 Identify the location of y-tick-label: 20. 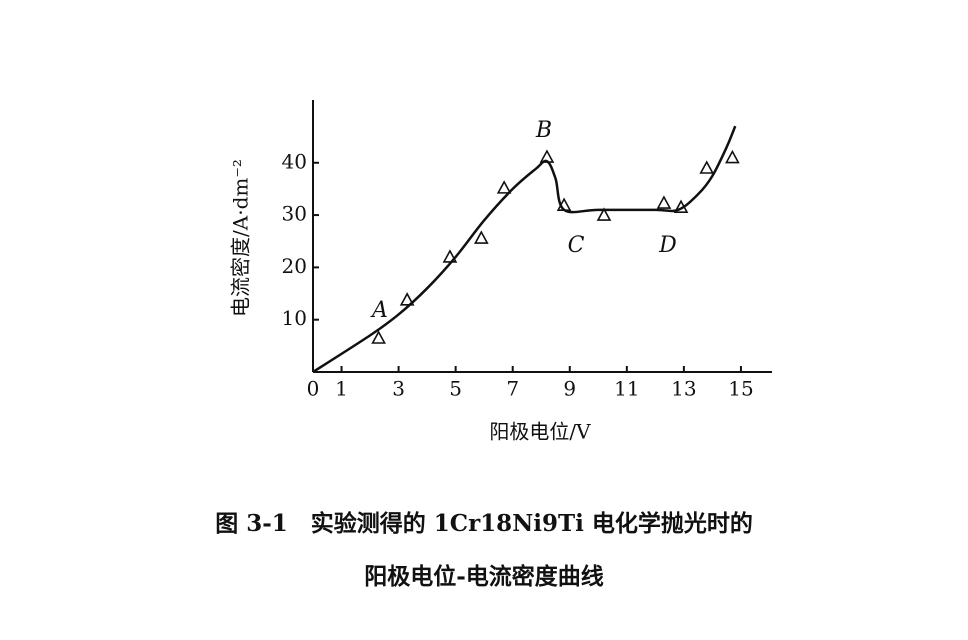
(294, 266).